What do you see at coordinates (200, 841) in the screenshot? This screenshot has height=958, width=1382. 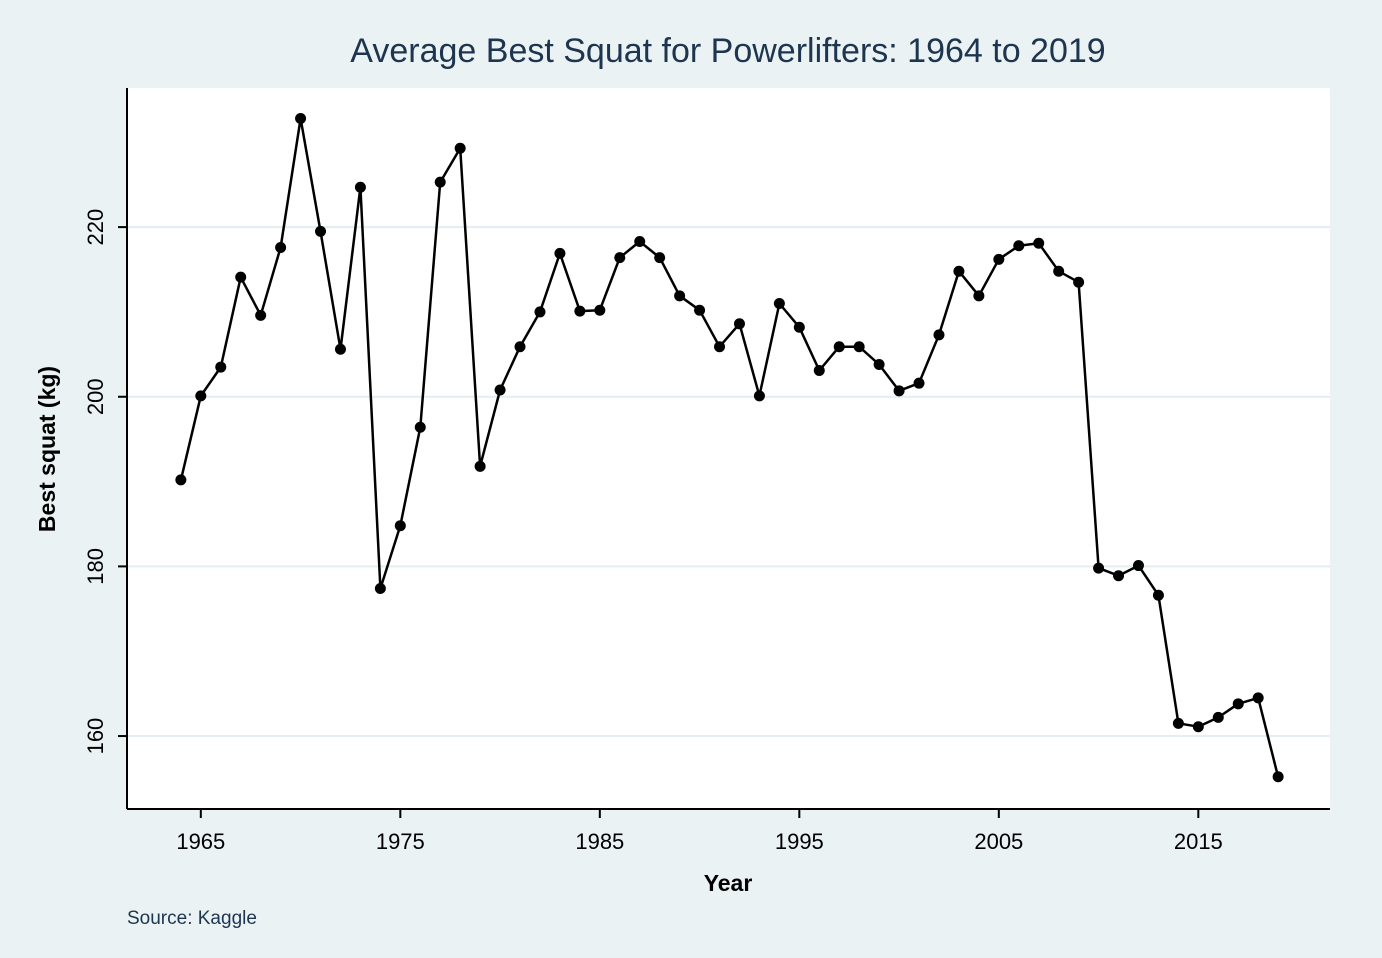 I see `x-tick-label-1965: 1965` at bounding box center [200, 841].